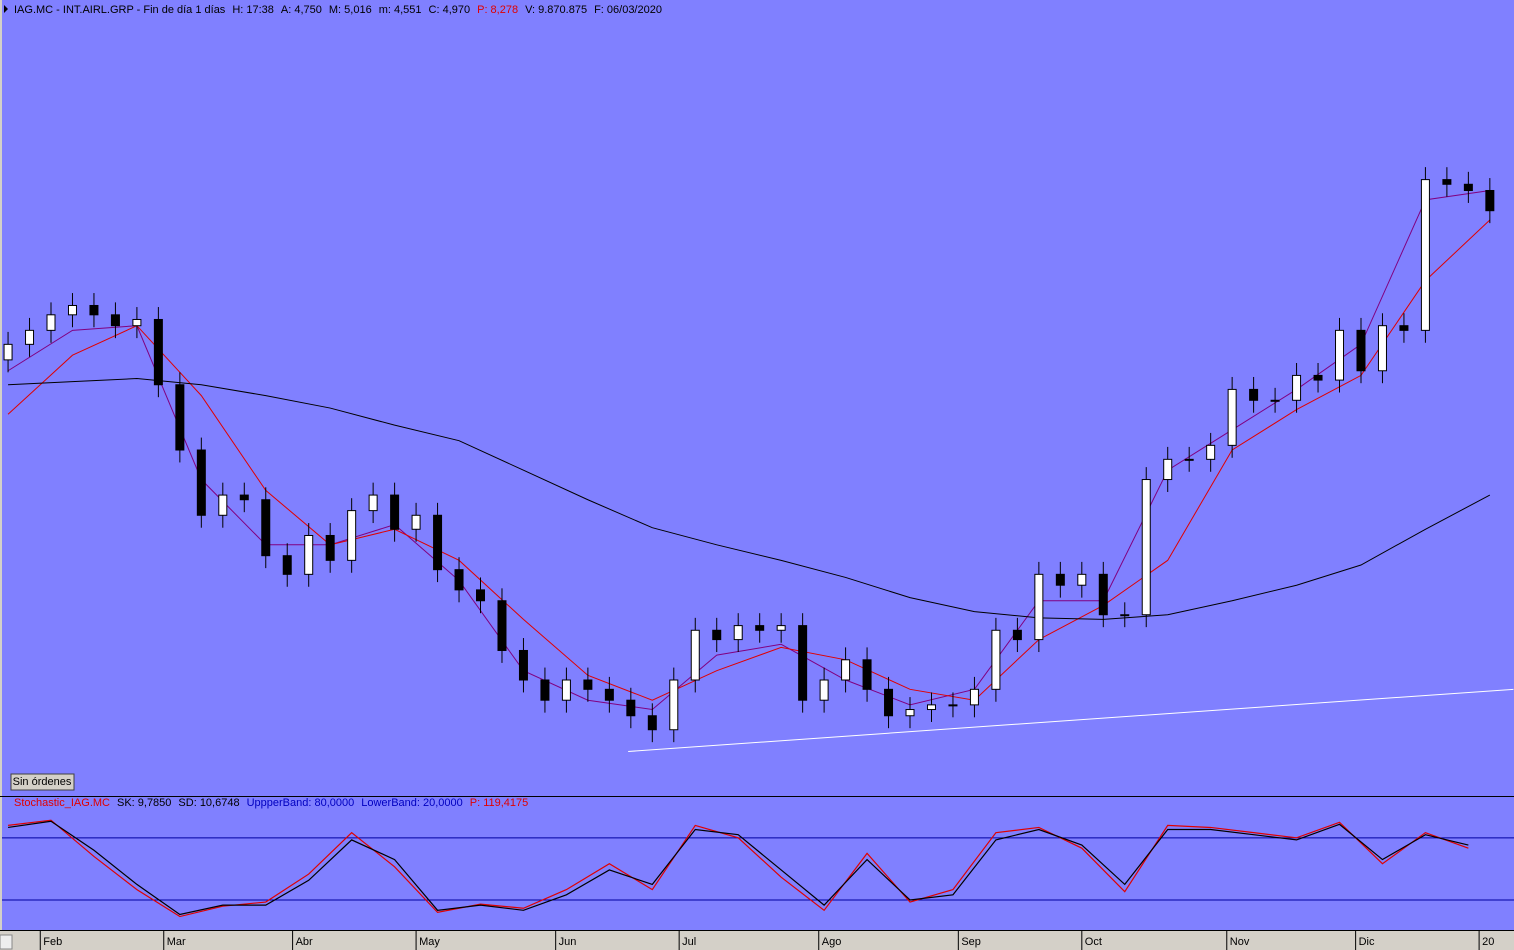 The height and width of the screenshot is (950, 1514). I want to click on header-field: UppperBand: 80,0000, so click(301, 803).